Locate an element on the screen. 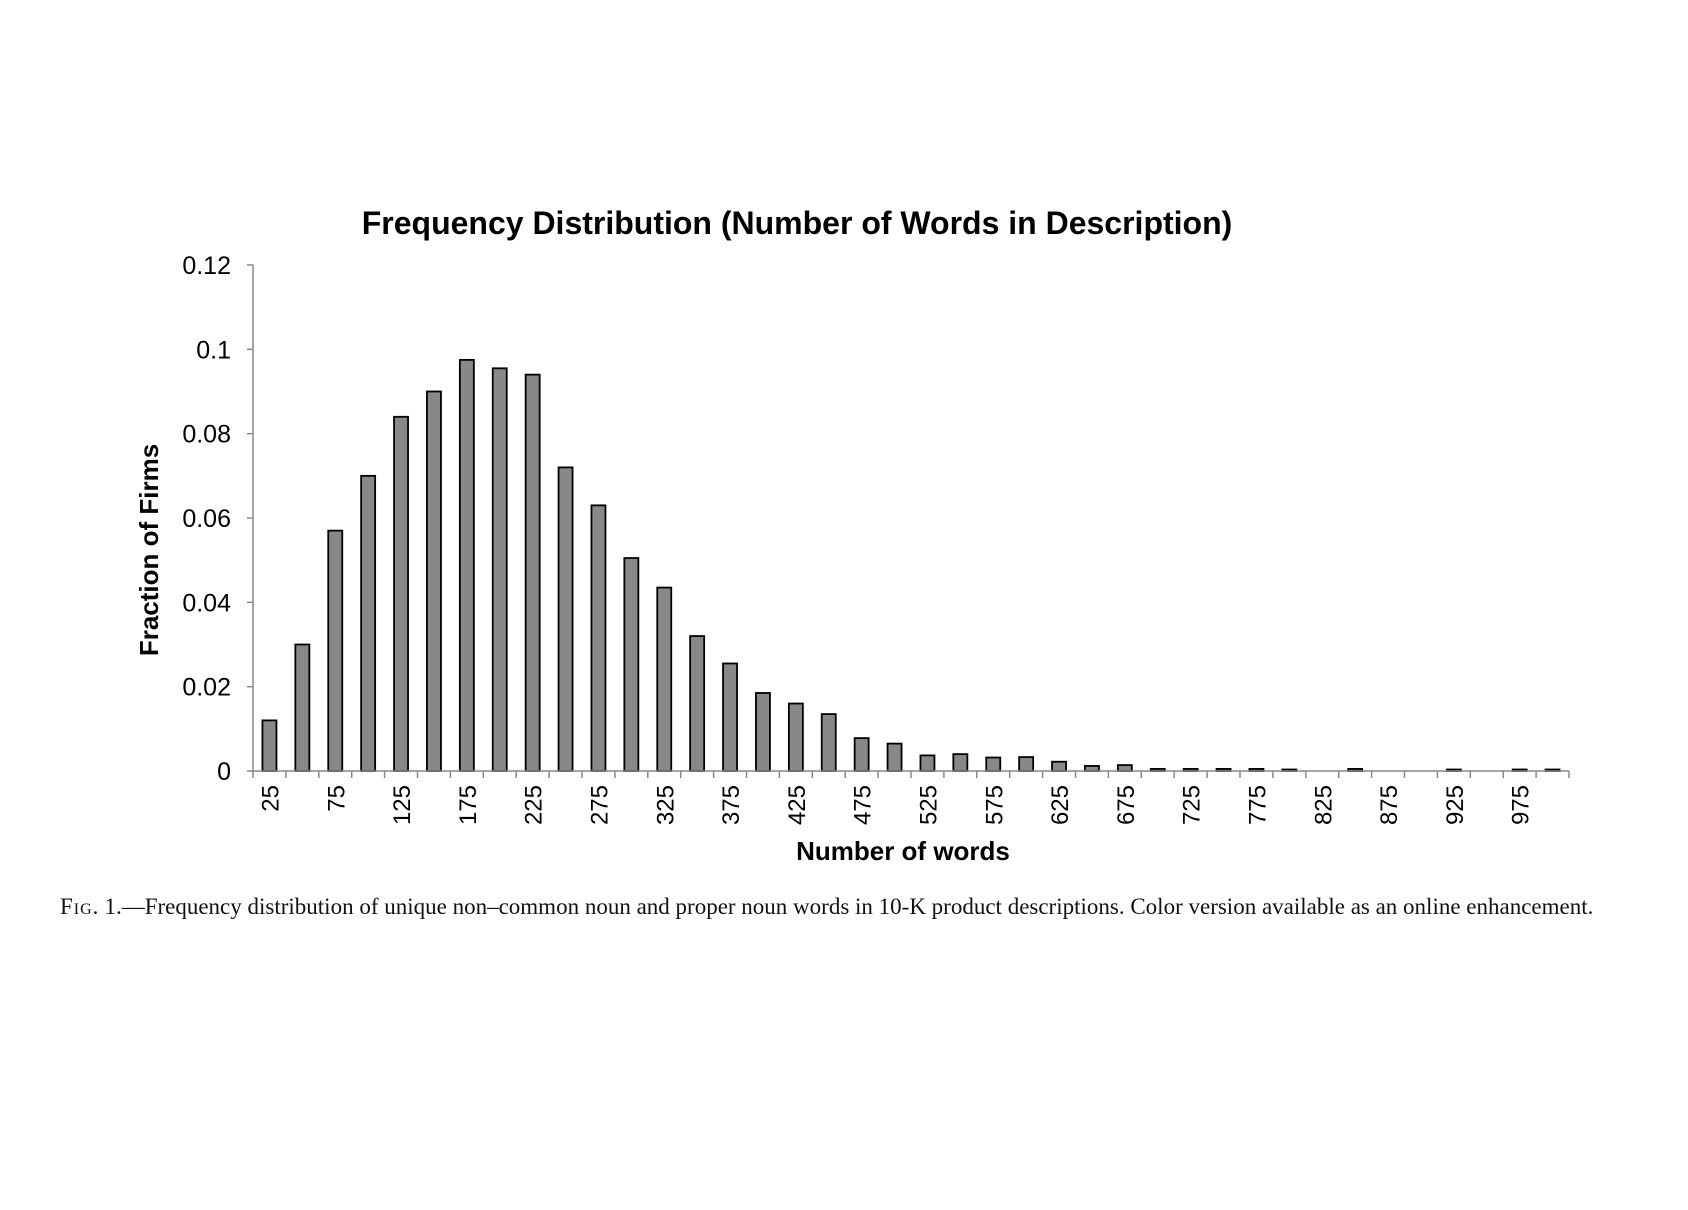 Image resolution: width=1688 pixels, height=1210 pixels. caption-lead: Fig. is located at coordinates (80, 906).